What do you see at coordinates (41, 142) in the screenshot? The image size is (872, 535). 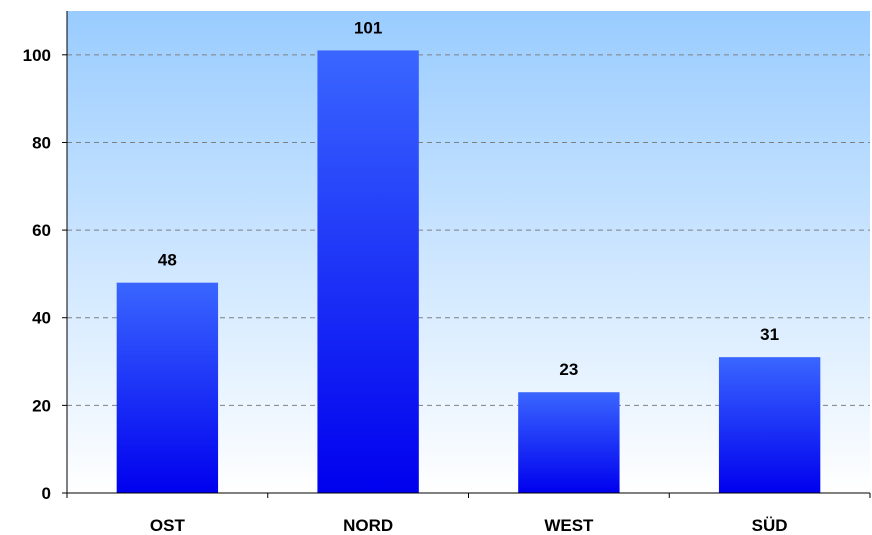 I see `y-tick-label: 80` at bounding box center [41, 142].